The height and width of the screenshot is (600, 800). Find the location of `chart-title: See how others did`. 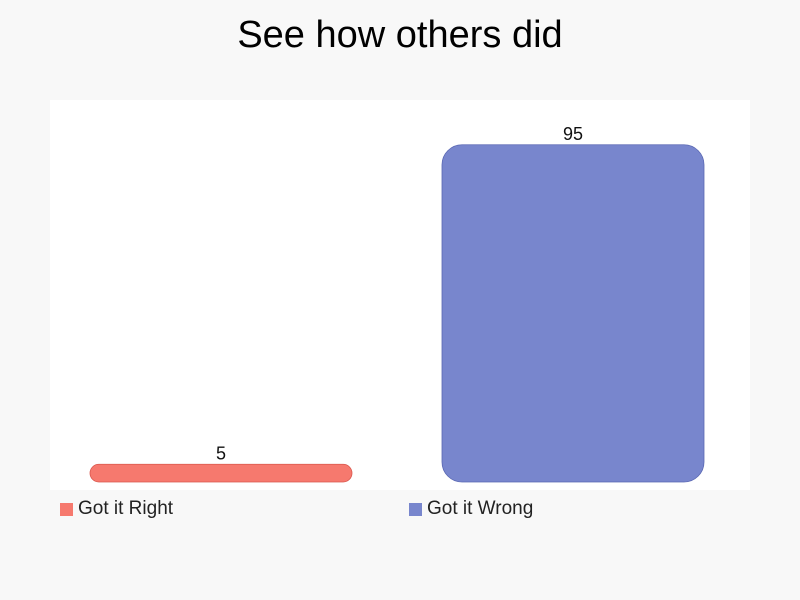

chart-title: See how others did is located at coordinates (400, 35).